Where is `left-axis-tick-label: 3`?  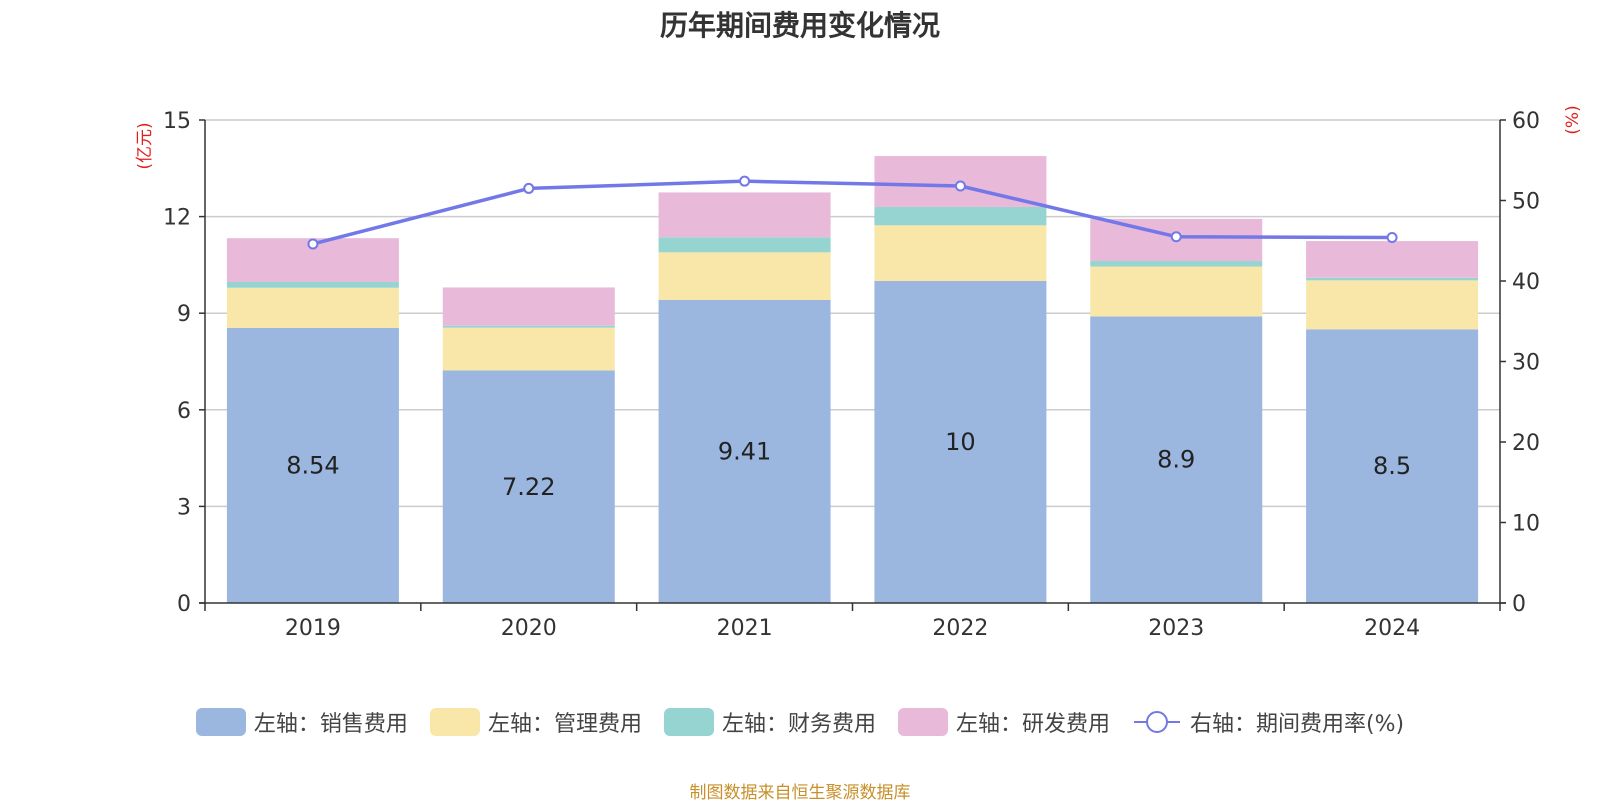 left-axis-tick-label: 3 is located at coordinates (184, 507).